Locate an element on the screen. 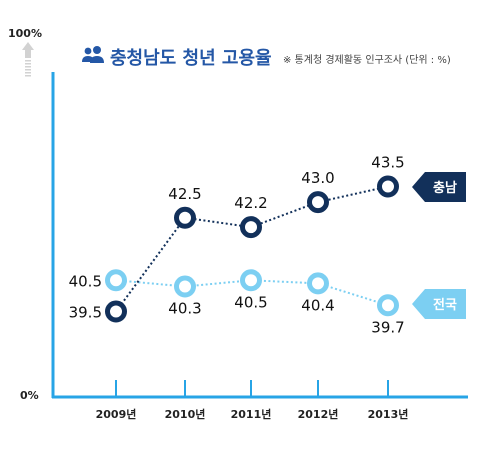 The image size is (500, 451). y-top-label: 100% is located at coordinates (25, 33).